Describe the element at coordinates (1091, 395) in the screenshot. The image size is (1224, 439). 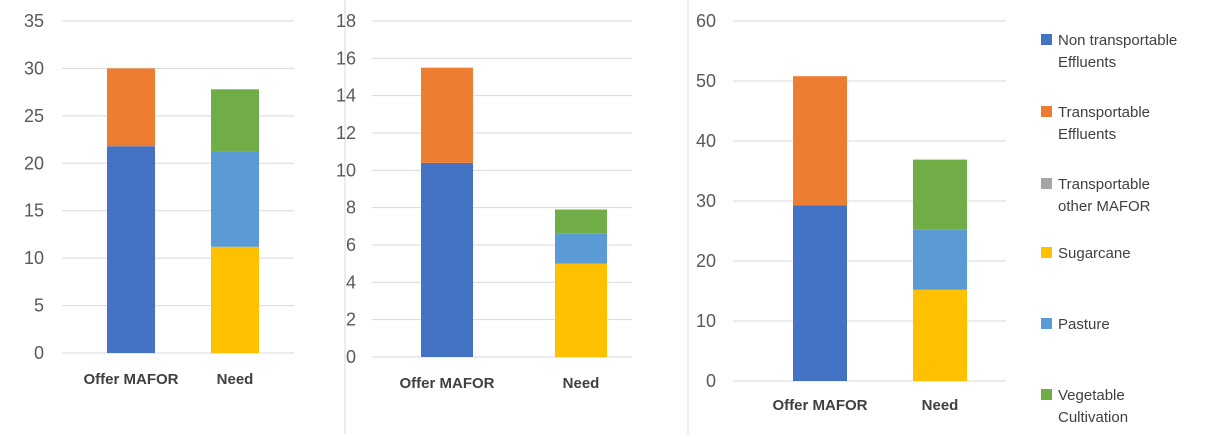
I see `legend-label: Vegetable` at that location.